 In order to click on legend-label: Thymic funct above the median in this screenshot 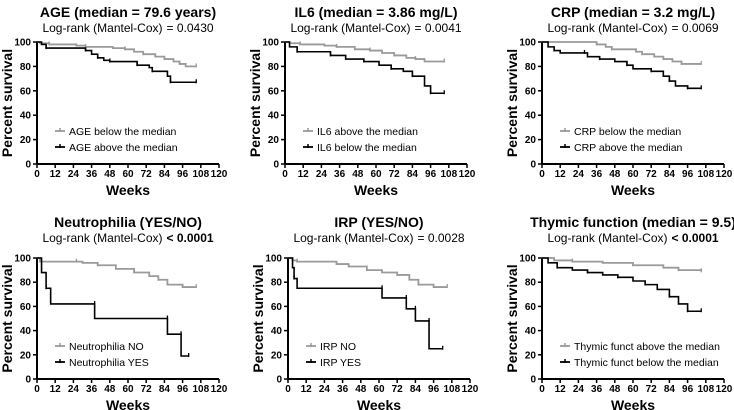, I will do `click(647, 347)`.